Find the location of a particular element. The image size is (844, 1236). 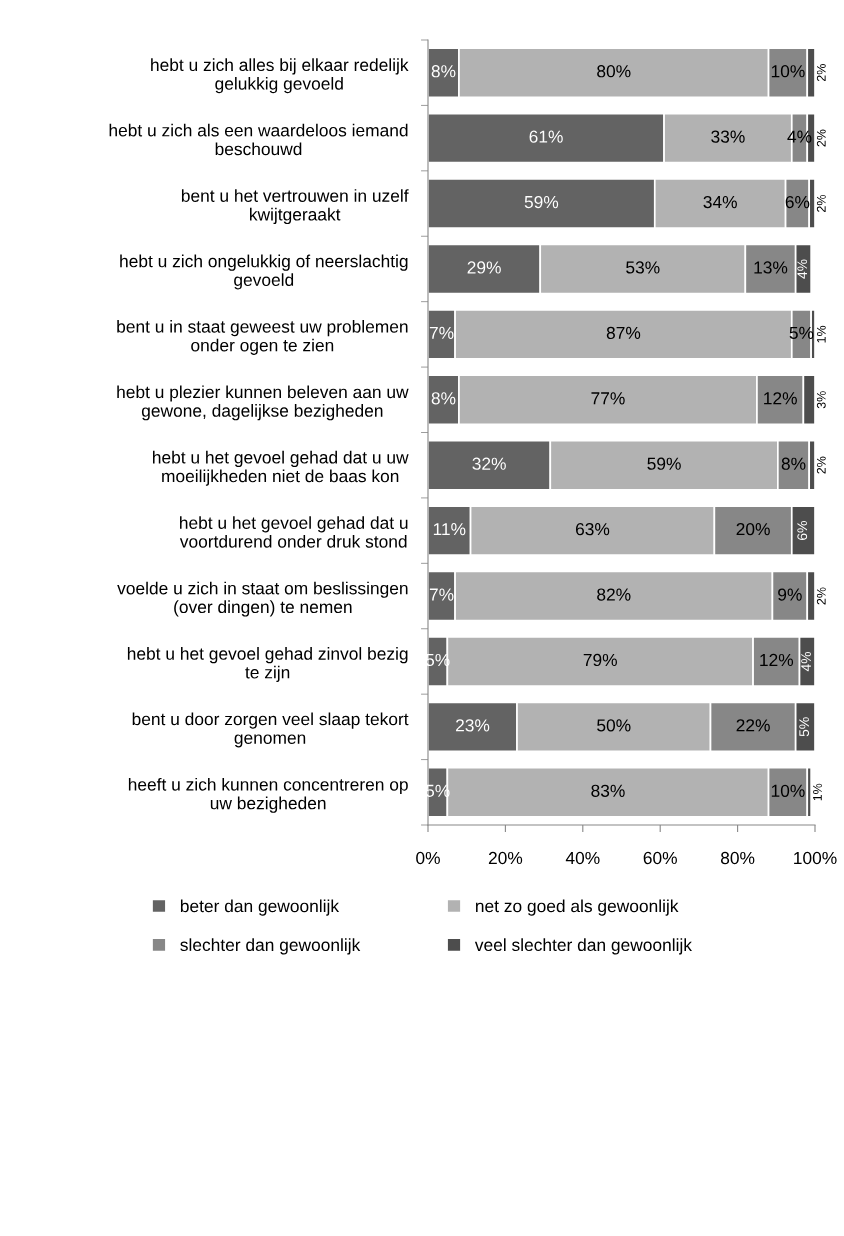

y-tick-label: heeft u zich kunnen concentreren op uw bezigheden is located at coordinates (268, 795).